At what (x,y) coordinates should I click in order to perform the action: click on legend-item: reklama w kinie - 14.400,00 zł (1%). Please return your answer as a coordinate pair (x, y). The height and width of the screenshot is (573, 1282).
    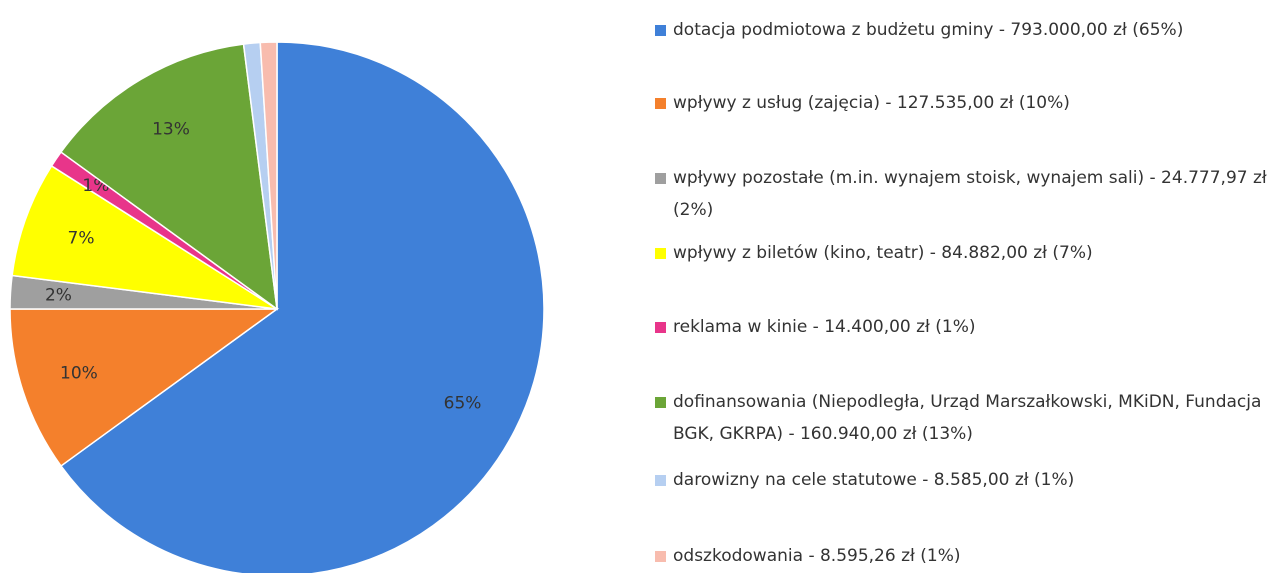
    Looking at the image, I should click on (965, 327).